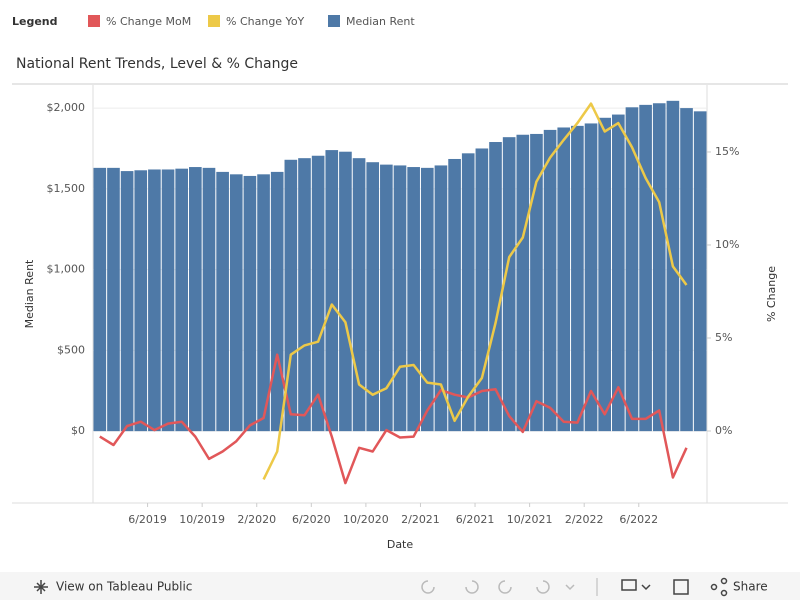 The image size is (800, 604). What do you see at coordinates (265, 21) in the screenshot?
I see `legend-label: % Change YoY` at bounding box center [265, 21].